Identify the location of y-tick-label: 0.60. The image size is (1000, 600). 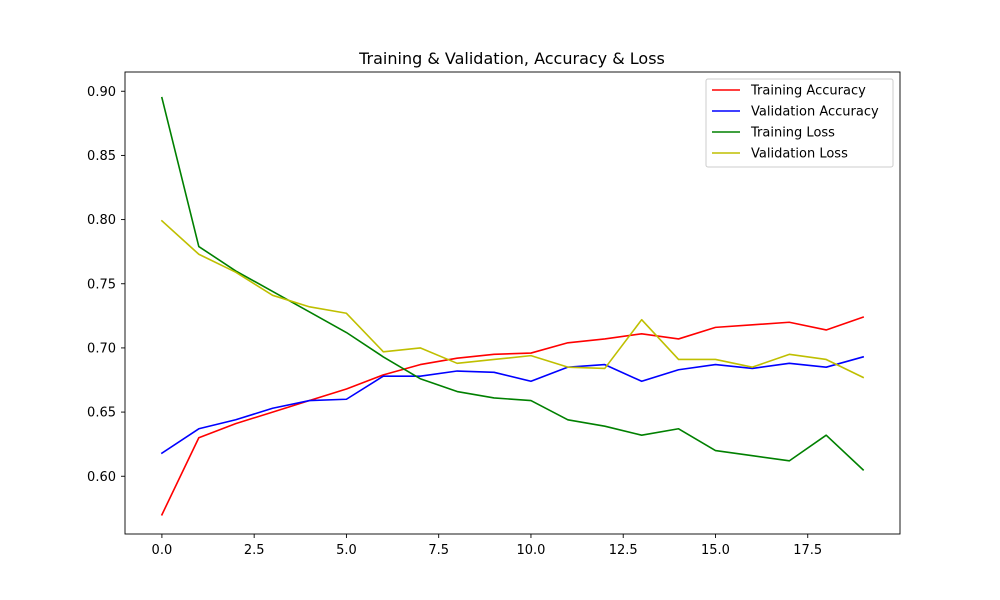
(101, 477).